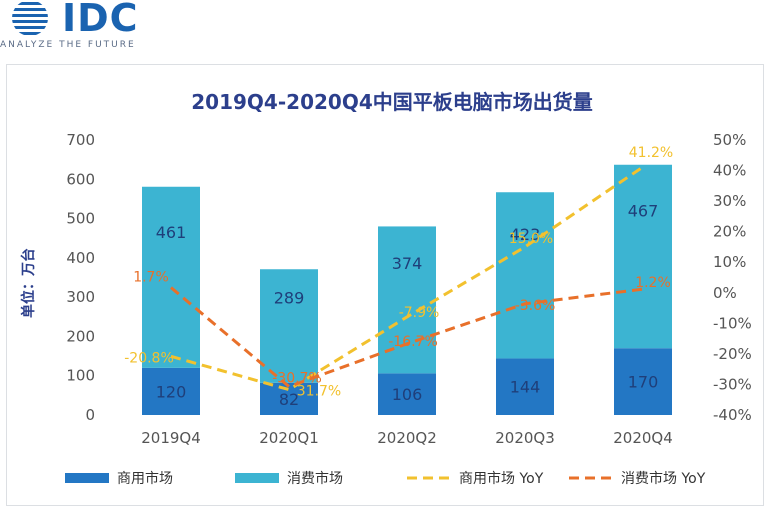  Describe the element at coordinates (729, 140) in the screenshot. I see `y2-tick-label: 50%` at that location.